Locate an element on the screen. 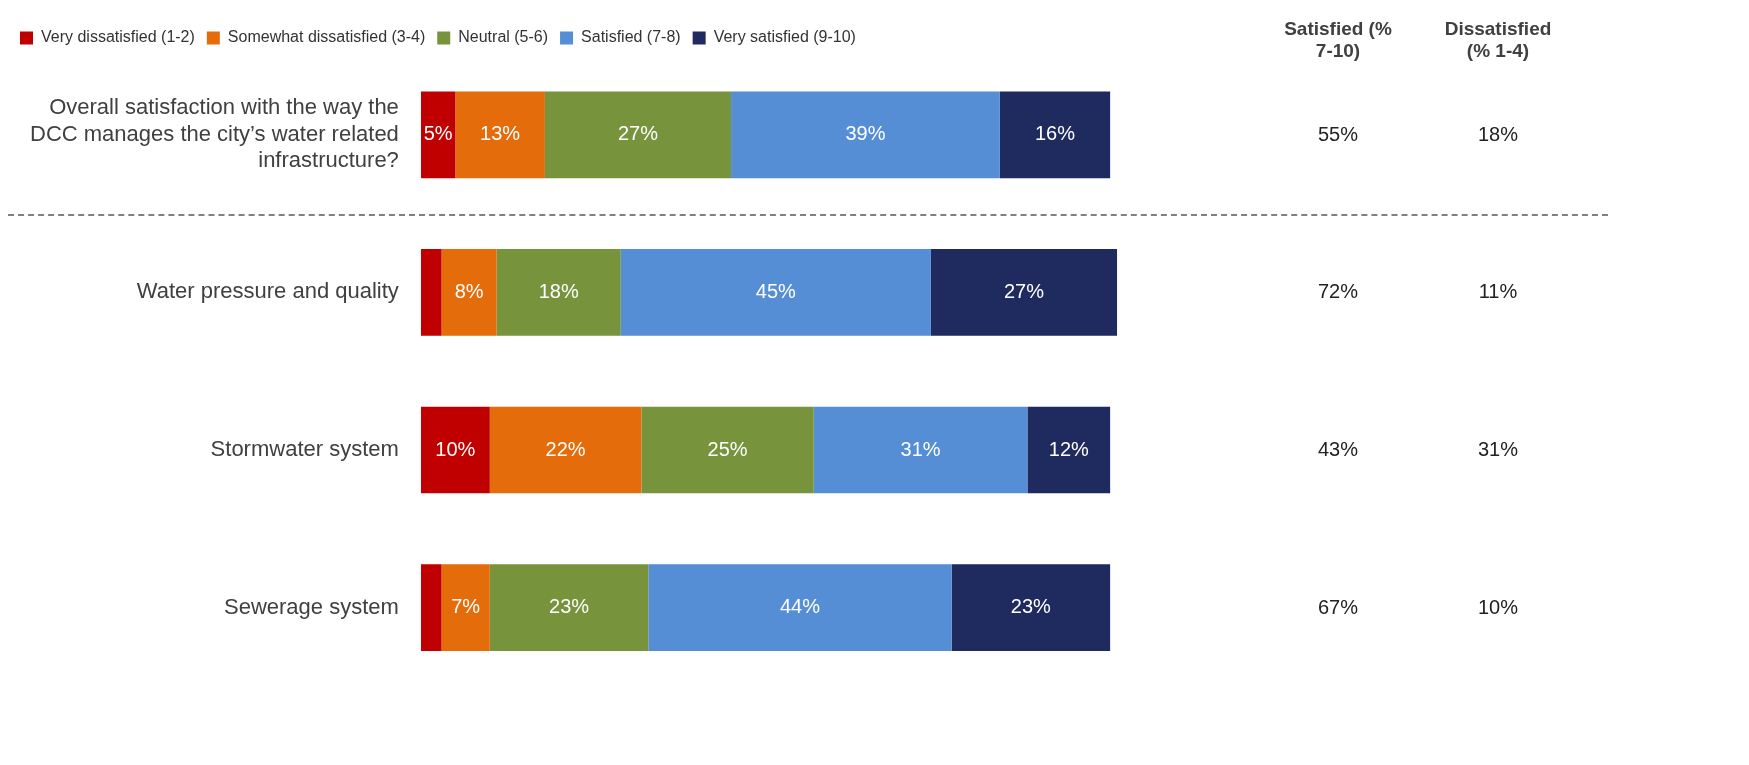  data-label: 22% is located at coordinates (565, 448).